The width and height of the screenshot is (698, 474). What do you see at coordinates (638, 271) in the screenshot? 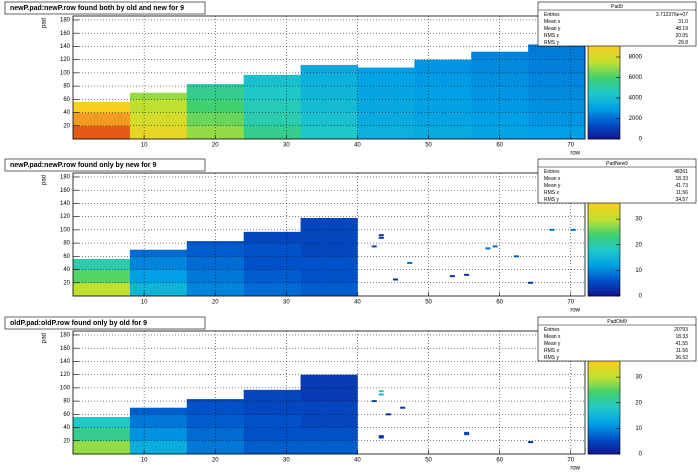
I see `z-tick-label: 10` at bounding box center [638, 271].